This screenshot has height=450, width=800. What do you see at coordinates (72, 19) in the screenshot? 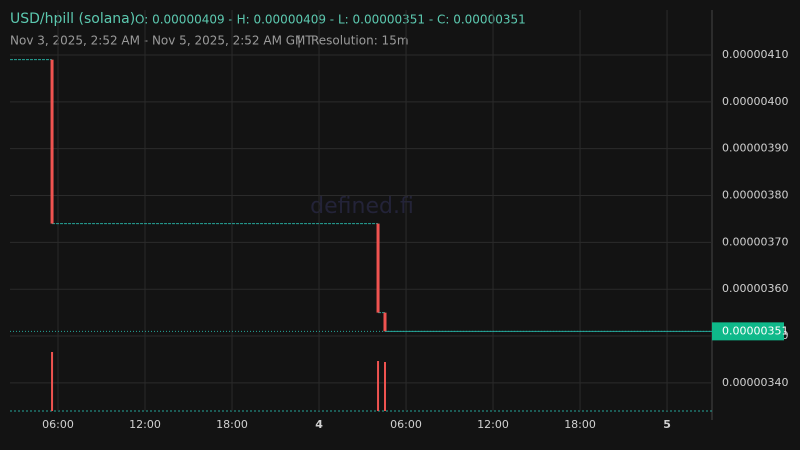
I see `chart-title: USD/hpill (solana)` at bounding box center [72, 19].